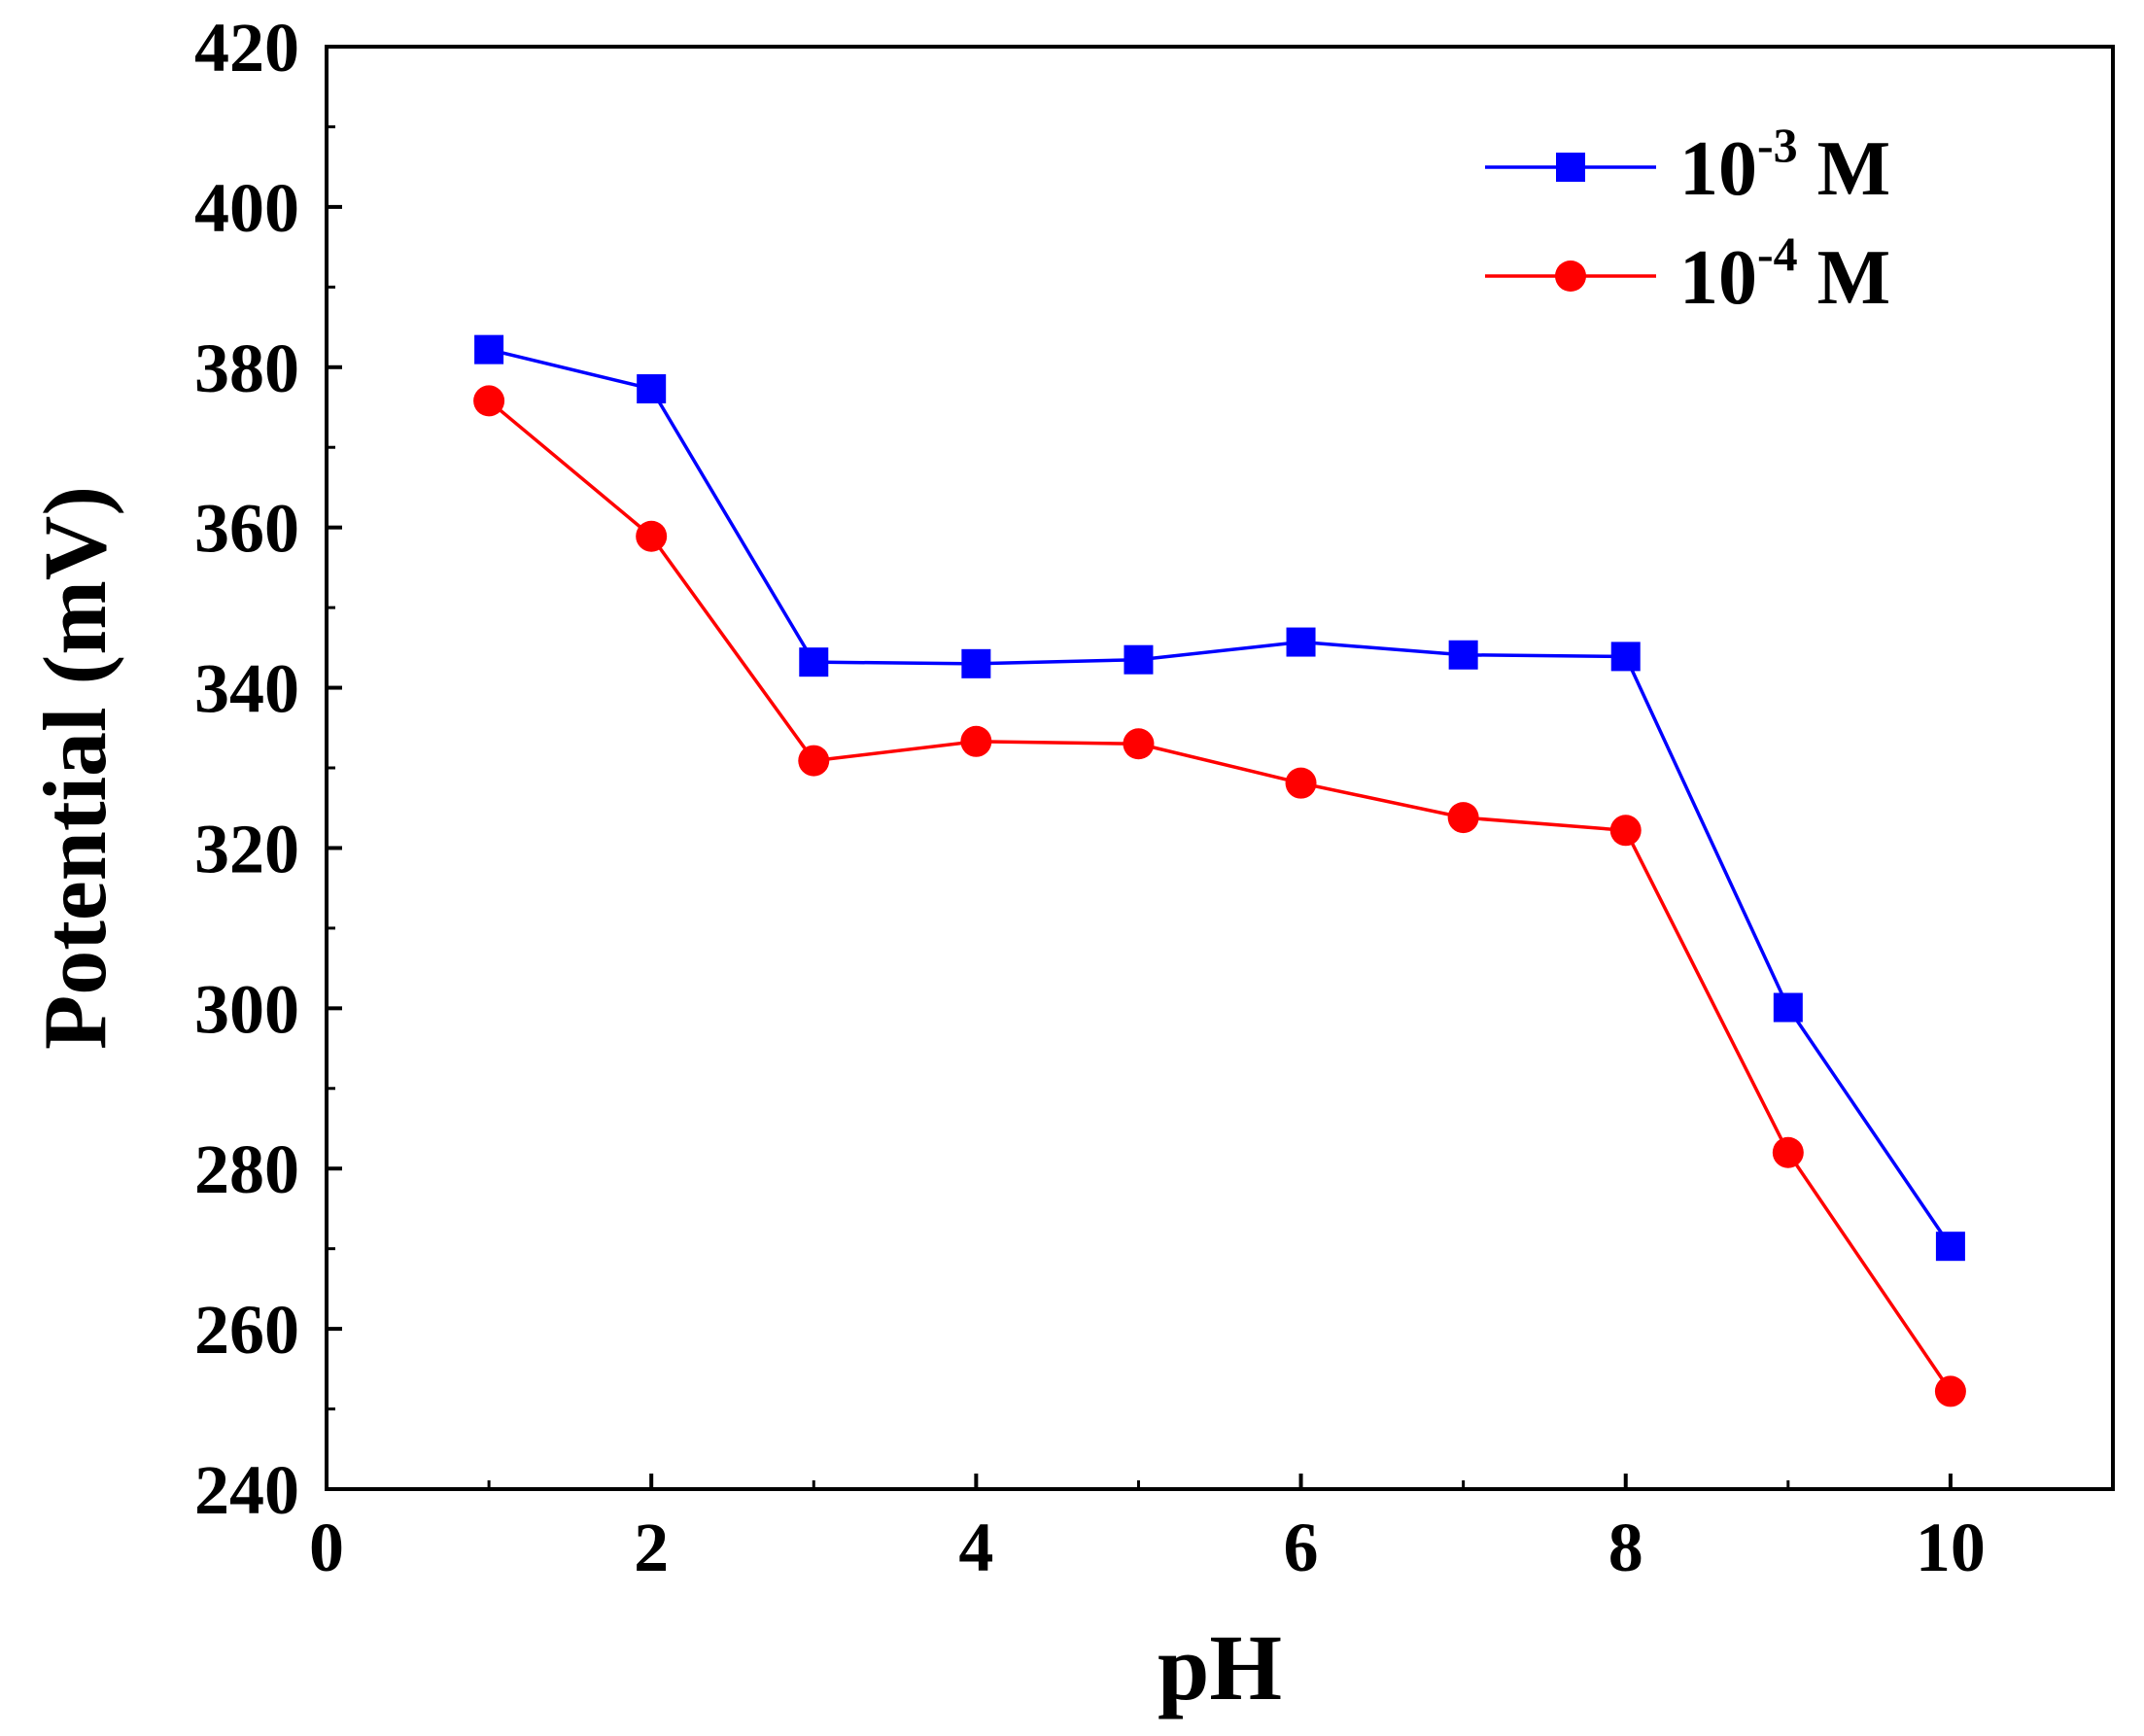 This screenshot has width=2144, height=1736. What do you see at coordinates (1220, 1667) in the screenshot?
I see `x-axis-label: pH` at bounding box center [1220, 1667].